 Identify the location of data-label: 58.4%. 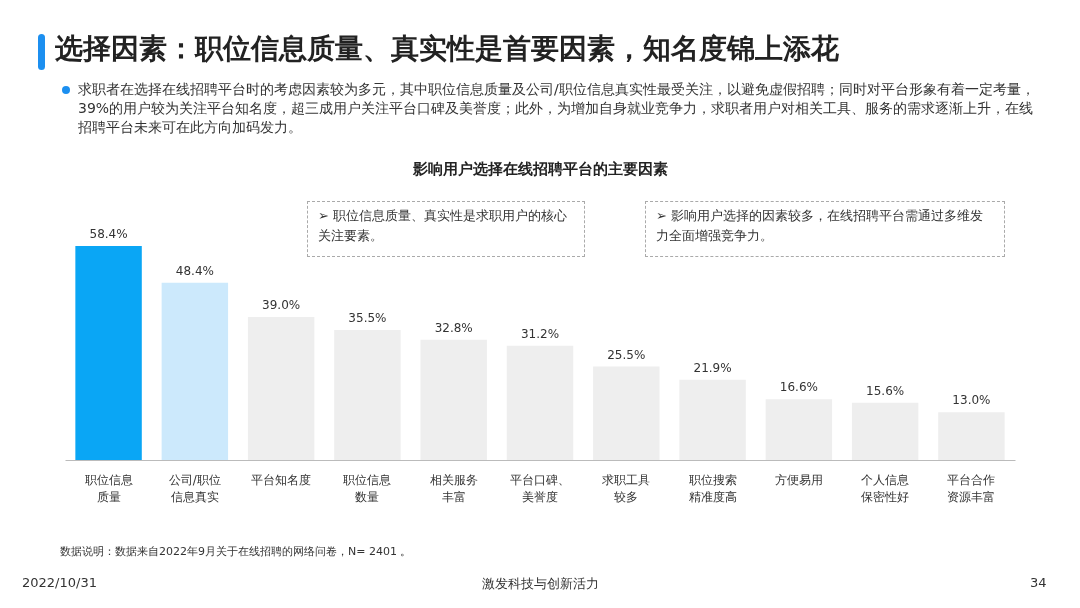
(108, 234).